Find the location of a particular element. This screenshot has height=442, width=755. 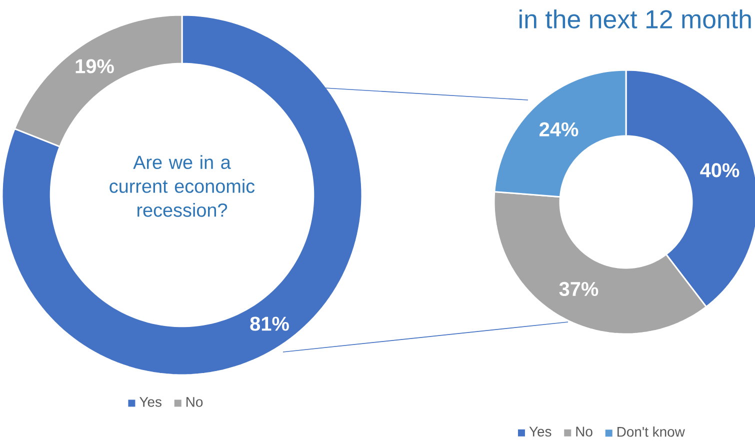

data-label: 40% is located at coordinates (720, 170).